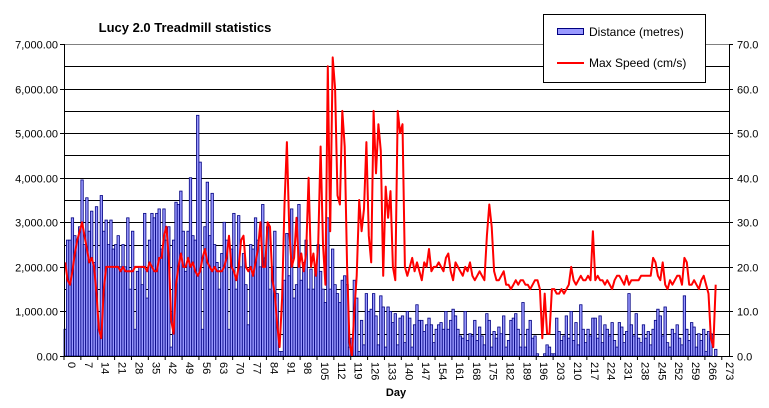 The width and height of the screenshot is (769, 408). What do you see at coordinates (747, 91) in the screenshot?
I see `y-right-tick-label: 60.0` at bounding box center [747, 91].